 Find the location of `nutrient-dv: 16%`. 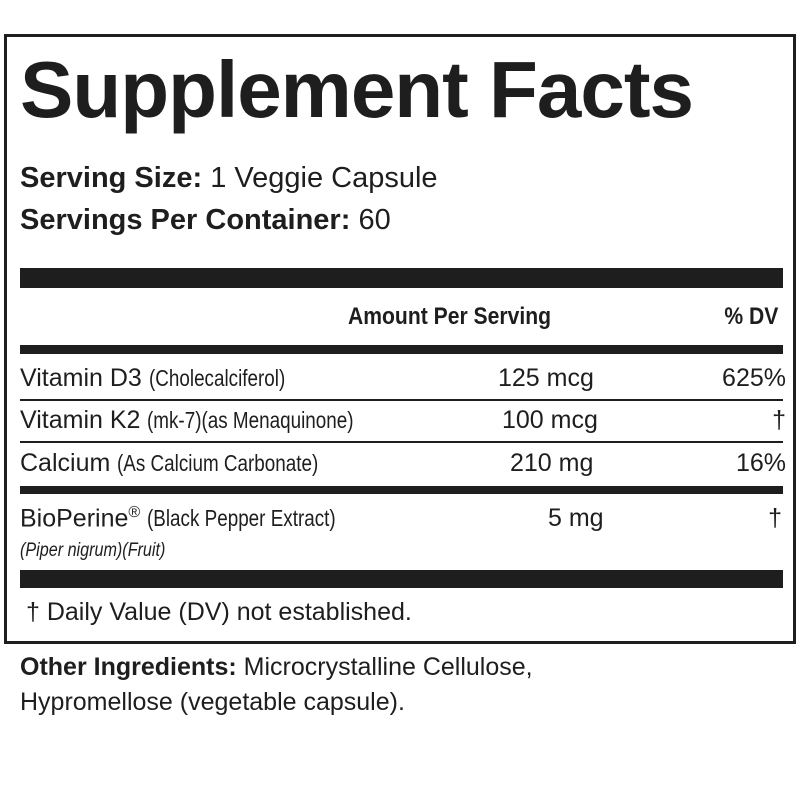

nutrient-dv: 16% is located at coordinates (760, 463).